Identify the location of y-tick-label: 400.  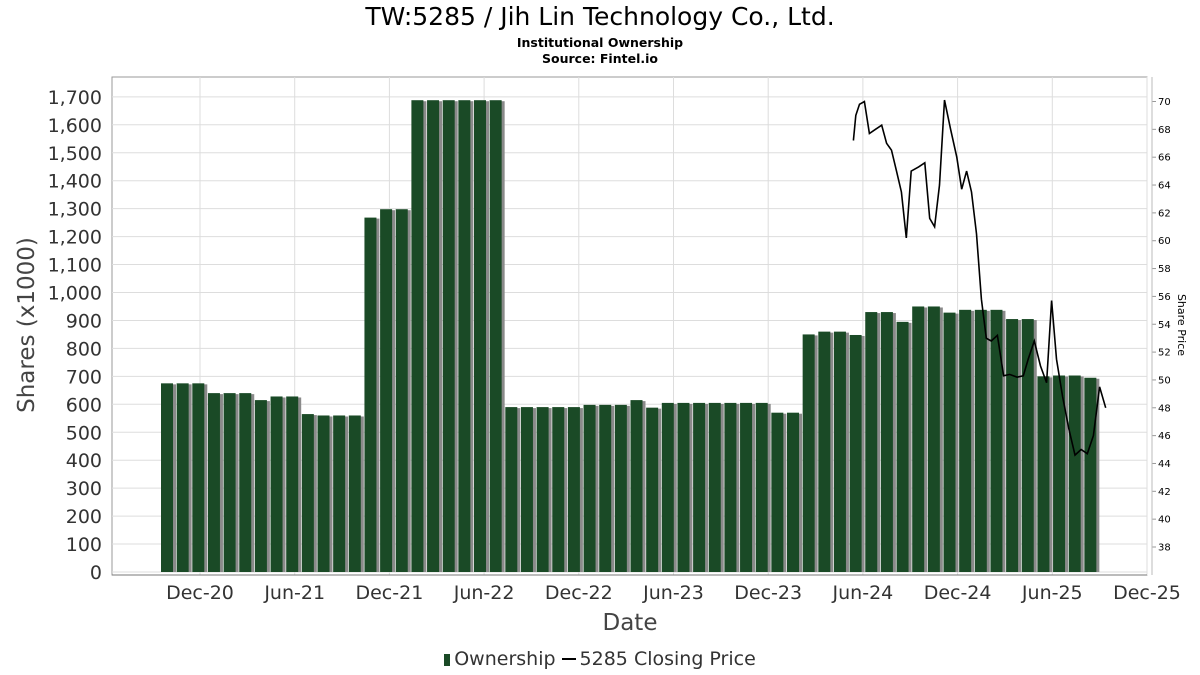
(84, 461).